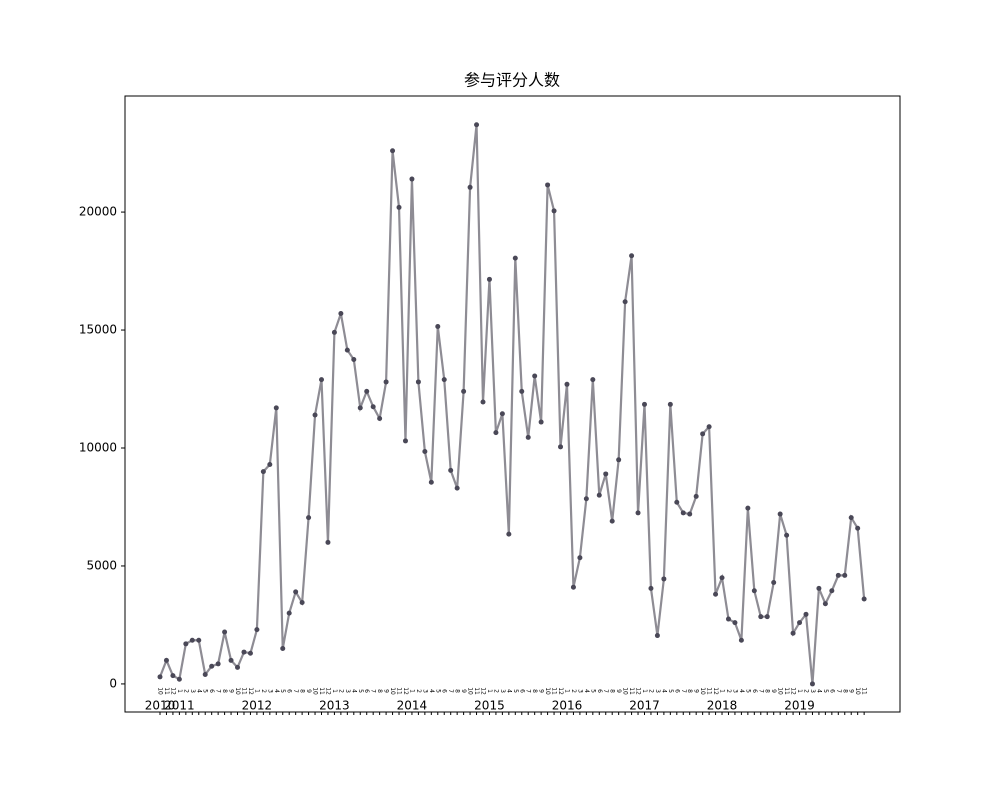  What do you see at coordinates (489, 706) in the screenshot?
I see `year-label: 2015` at bounding box center [489, 706].